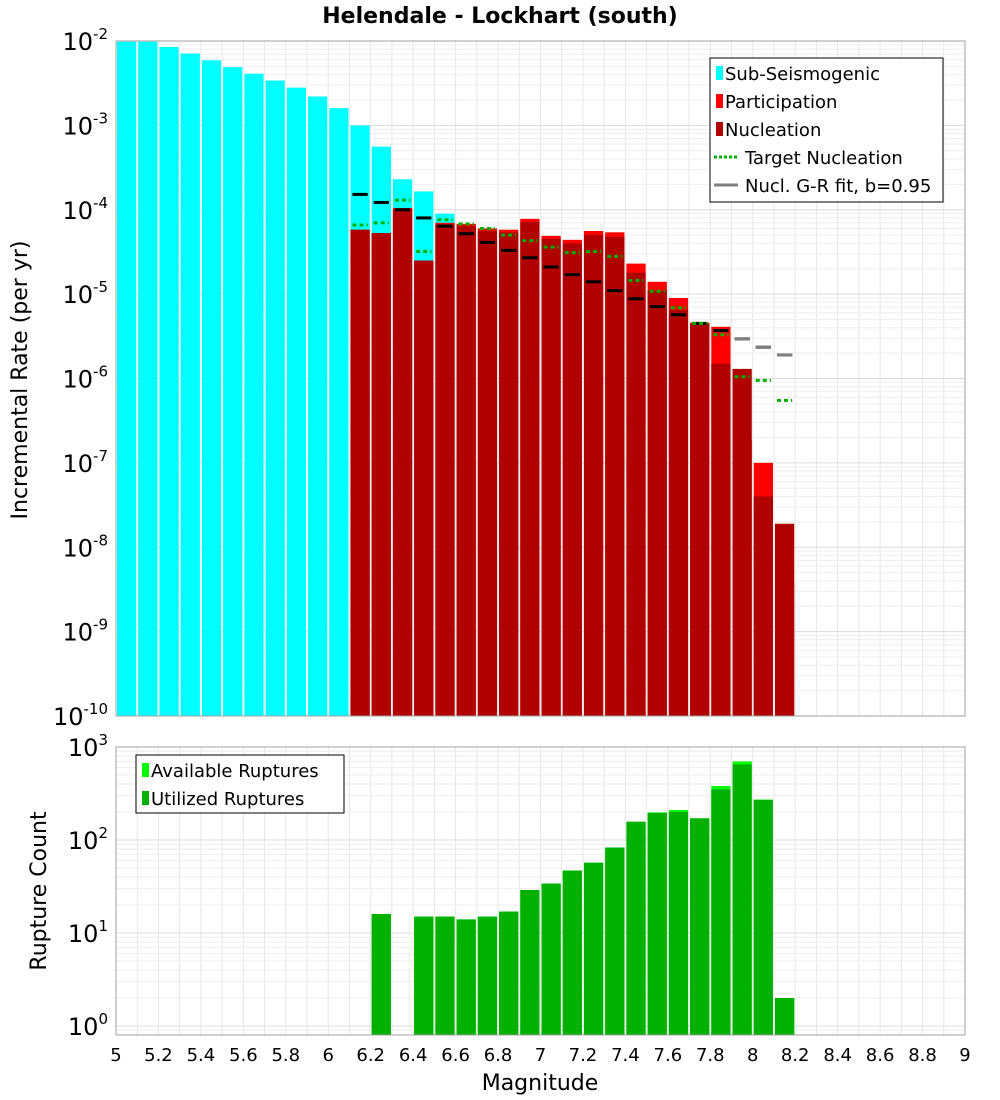 Image resolution: width=1000 pixels, height=1100 pixels. What do you see at coordinates (240, 784) in the screenshot?
I see `legend: Available Ruptures Utilized Ruptures` at bounding box center [240, 784].